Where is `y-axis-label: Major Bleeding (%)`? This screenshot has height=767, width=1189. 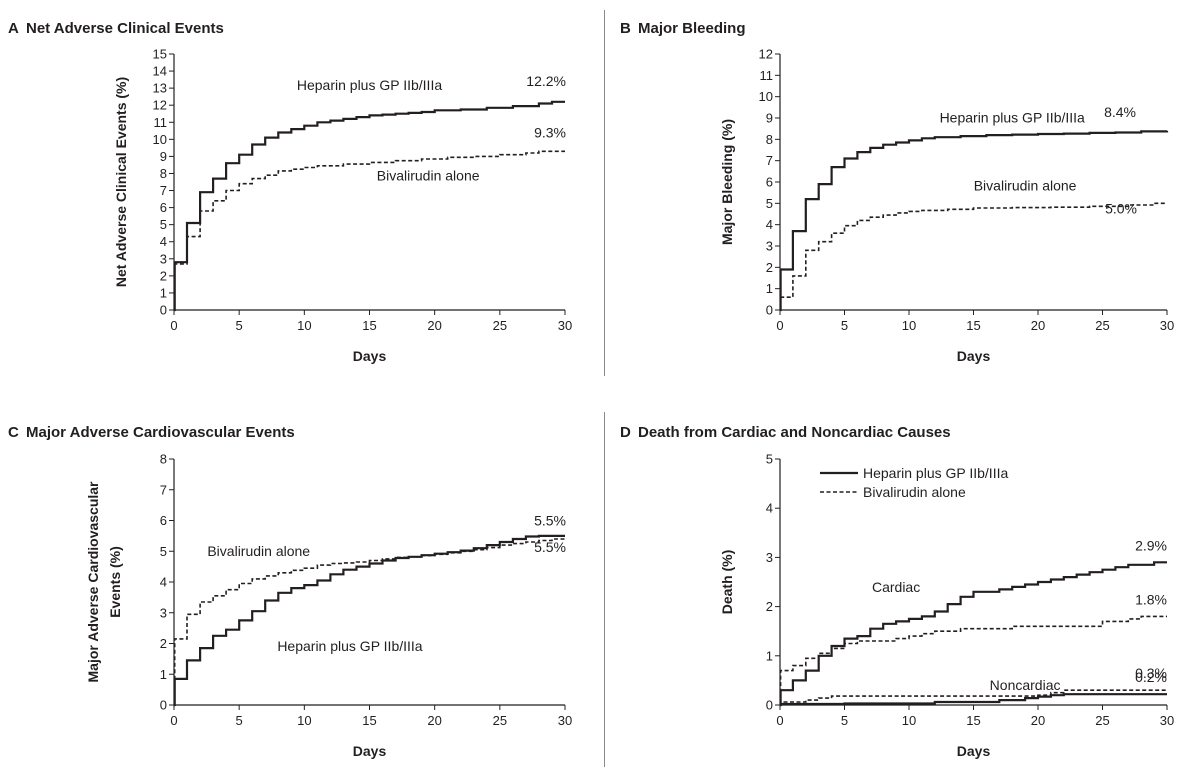
y-axis-label: Major Bleeding (%) is located at coordinates (727, 182).